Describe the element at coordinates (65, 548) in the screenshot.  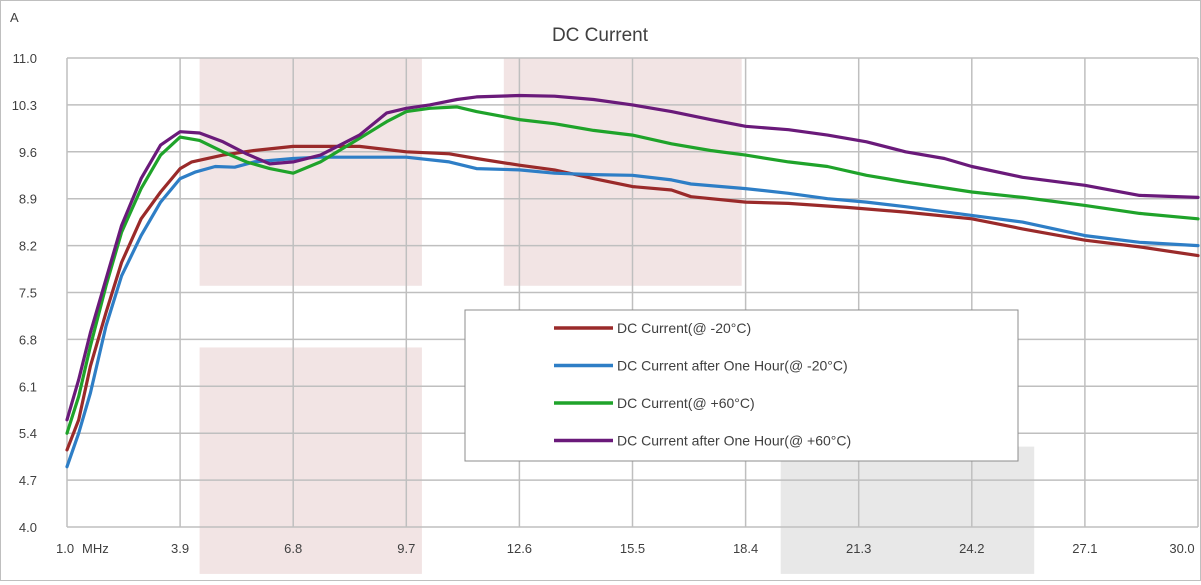
I see `x-tick-label: 1.0` at that location.